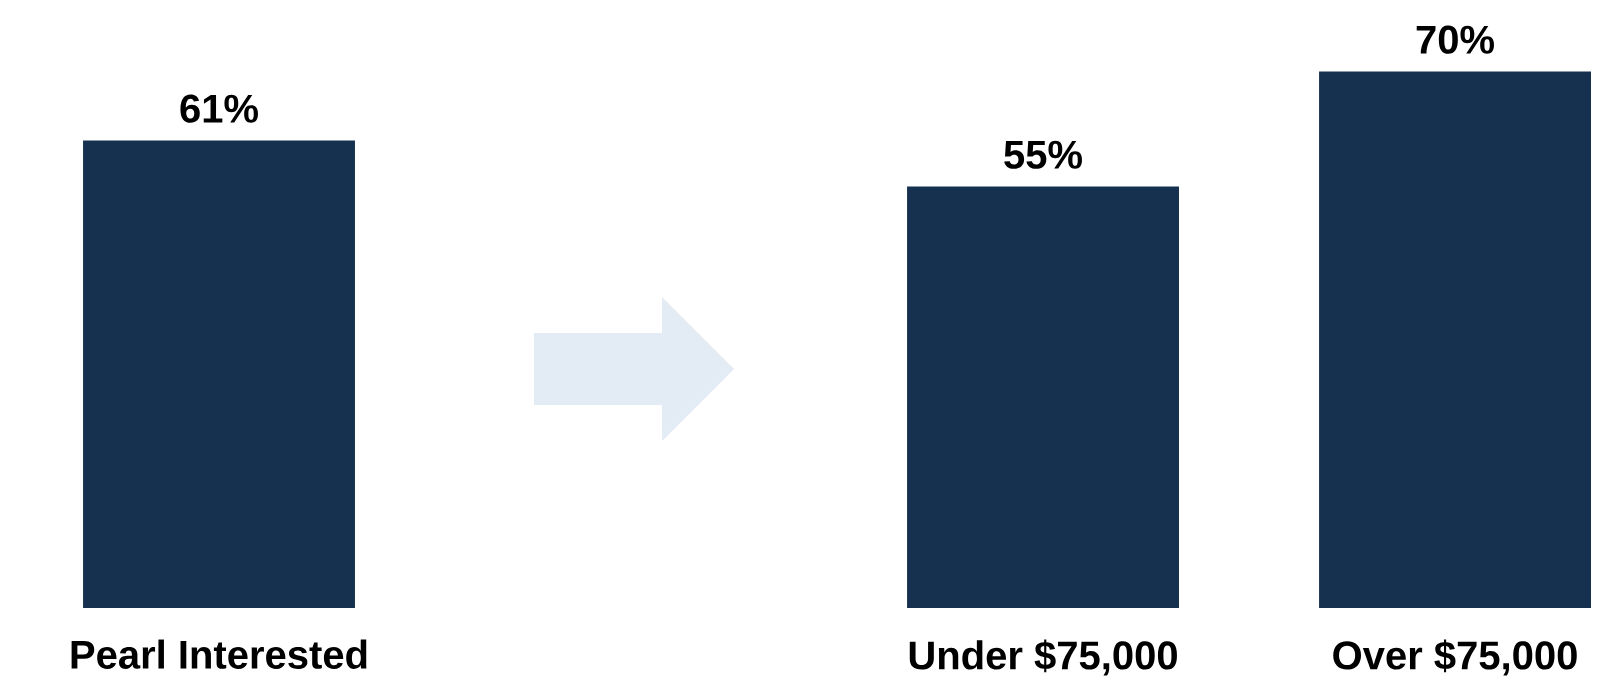 This screenshot has height=693, width=1608. What do you see at coordinates (1455, 657) in the screenshot?
I see `x-tick-label: Over $75,000` at bounding box center [1455, 657].